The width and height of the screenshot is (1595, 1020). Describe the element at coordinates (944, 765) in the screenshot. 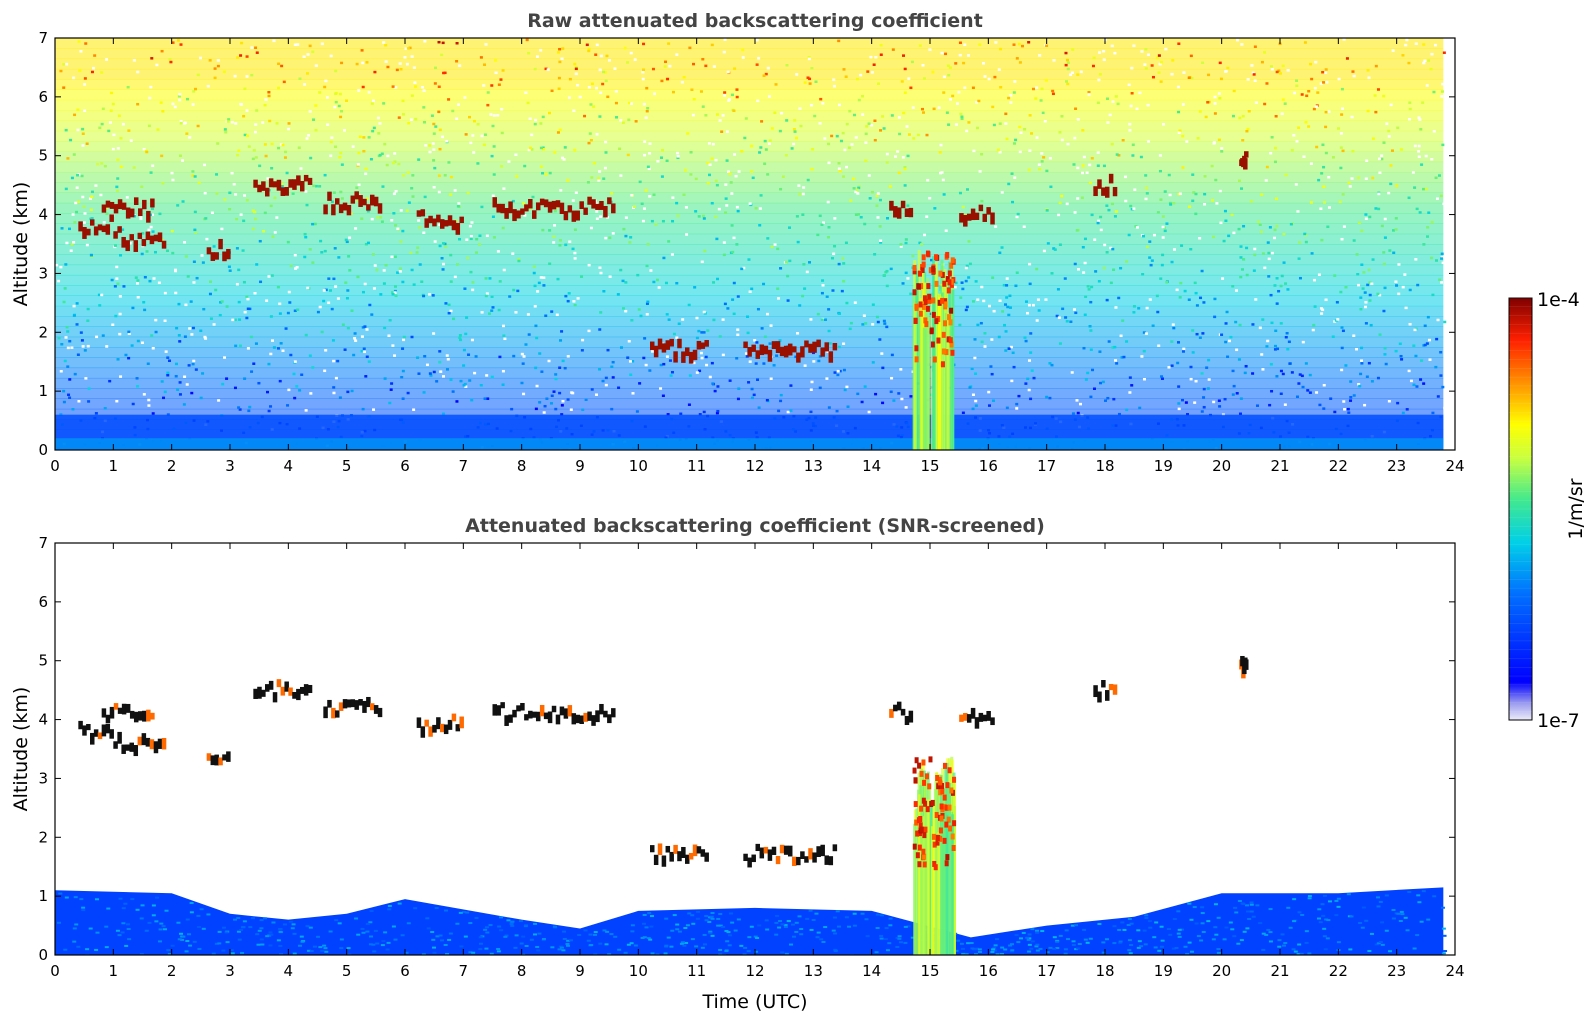

I see `rain-core` at that location.